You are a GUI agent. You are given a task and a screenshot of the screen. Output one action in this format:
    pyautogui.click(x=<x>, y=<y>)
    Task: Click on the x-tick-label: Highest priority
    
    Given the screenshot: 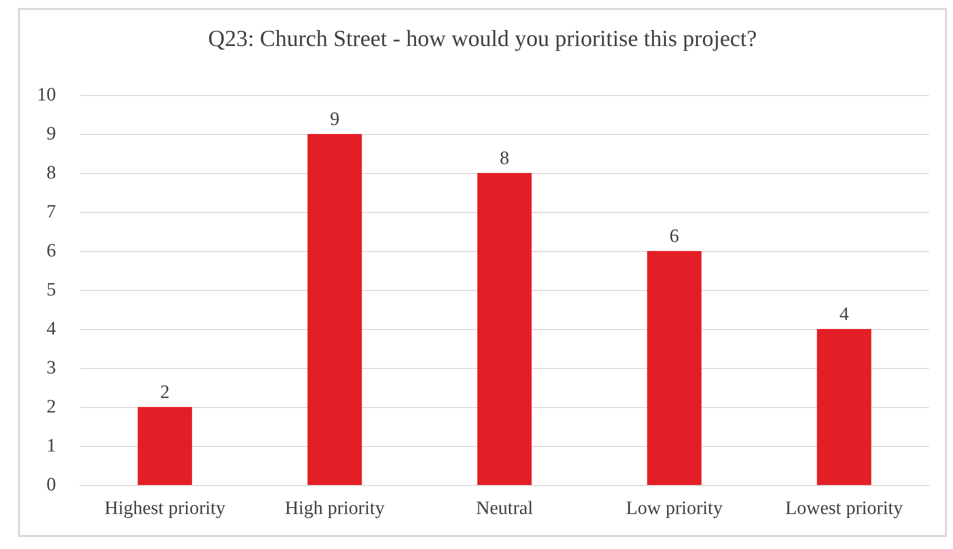 What is the action you would take?
    pyautogui.click(x=165, y=508)
    